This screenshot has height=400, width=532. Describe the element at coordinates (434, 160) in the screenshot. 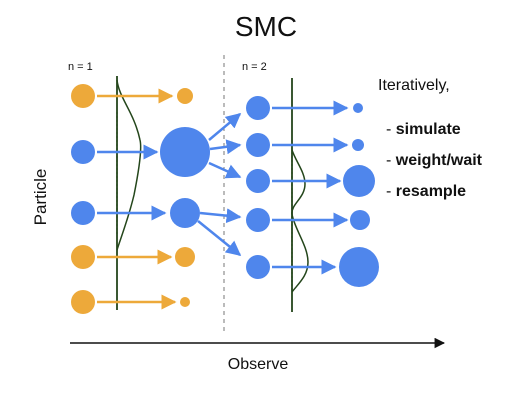

I see `step-weight-wait: - weight/wait` at that location.